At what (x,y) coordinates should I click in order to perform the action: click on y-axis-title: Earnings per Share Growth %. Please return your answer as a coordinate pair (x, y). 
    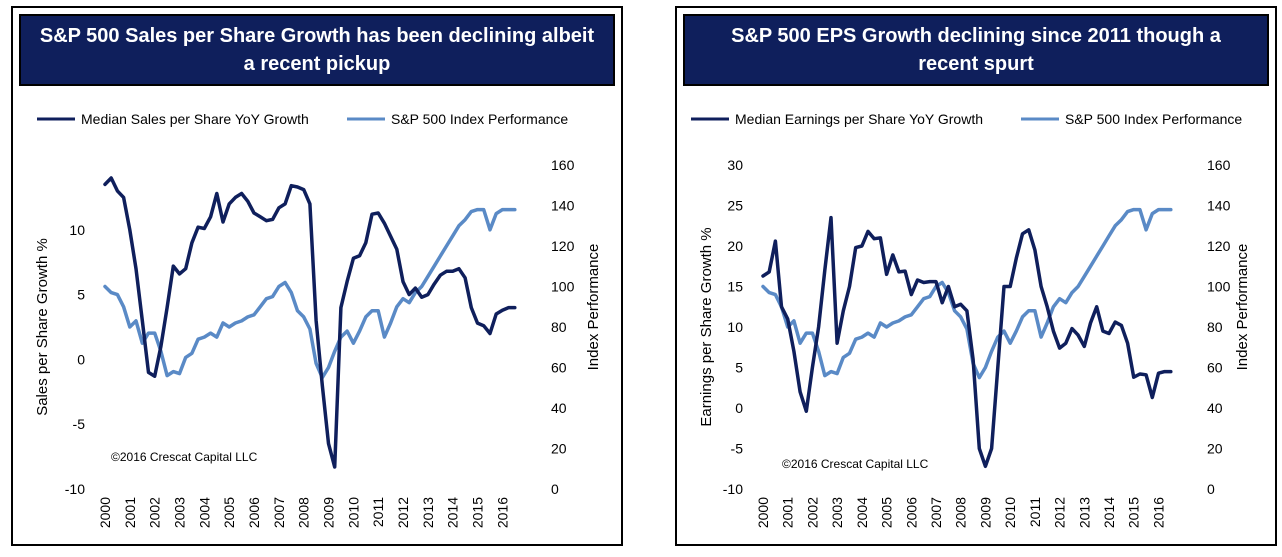
    Looking at the image, I should click on (706, 326).